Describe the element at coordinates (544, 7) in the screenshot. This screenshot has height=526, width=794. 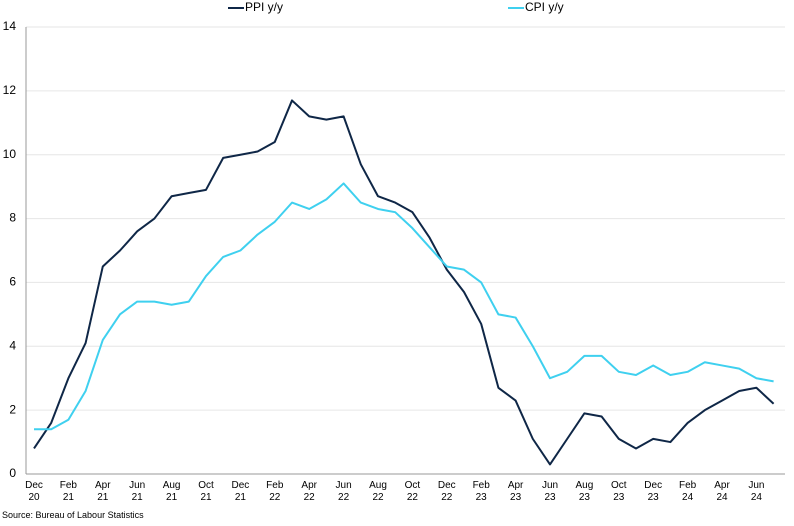
I see `legend-label: CPI y/y` at that location.